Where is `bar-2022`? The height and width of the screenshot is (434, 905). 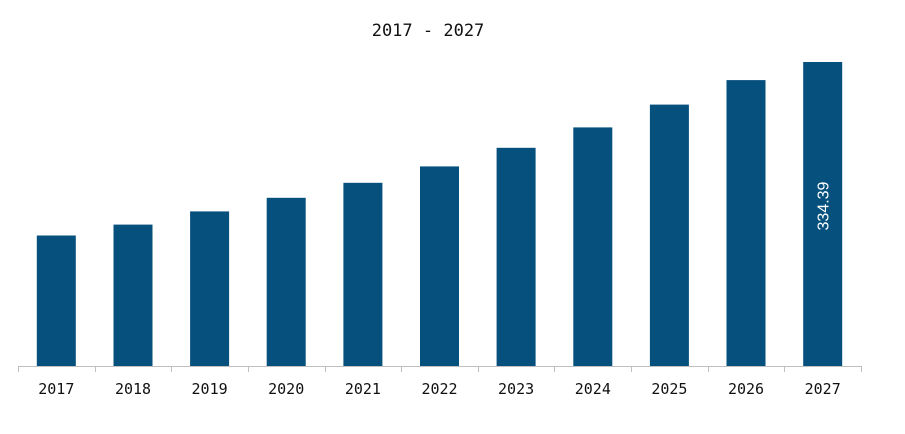
bar-2022 is located at coordinates (439, 266).